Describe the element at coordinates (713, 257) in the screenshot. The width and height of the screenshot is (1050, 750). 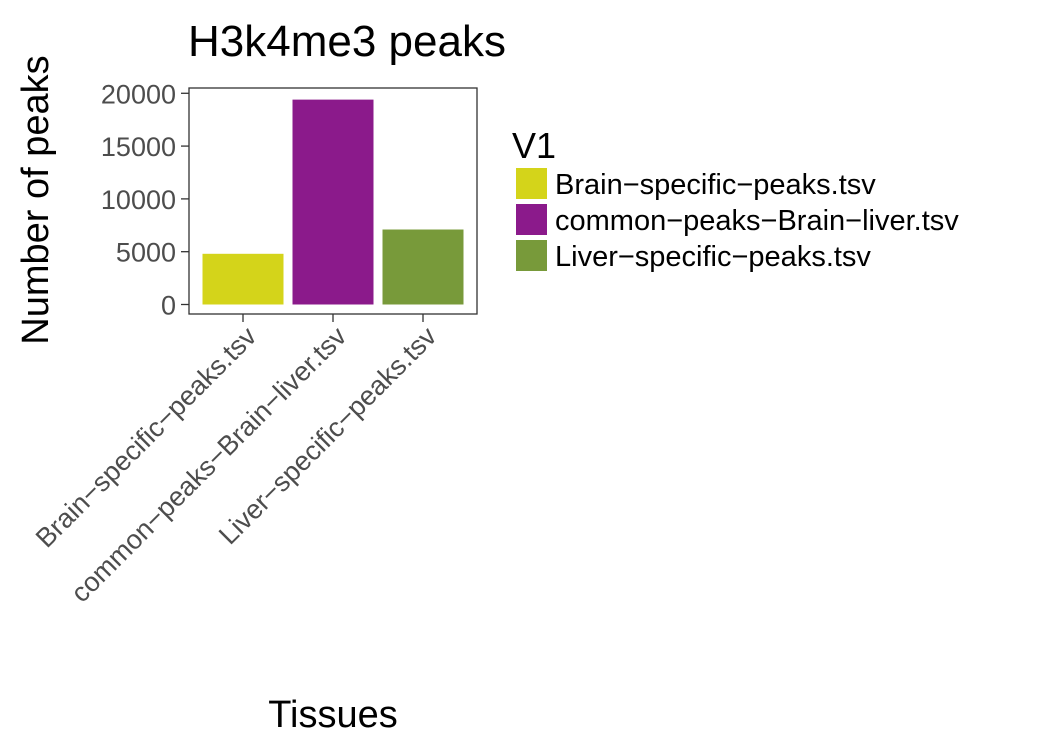
I see `legend-label: Liver−specific−peaks.tsv` at that location.